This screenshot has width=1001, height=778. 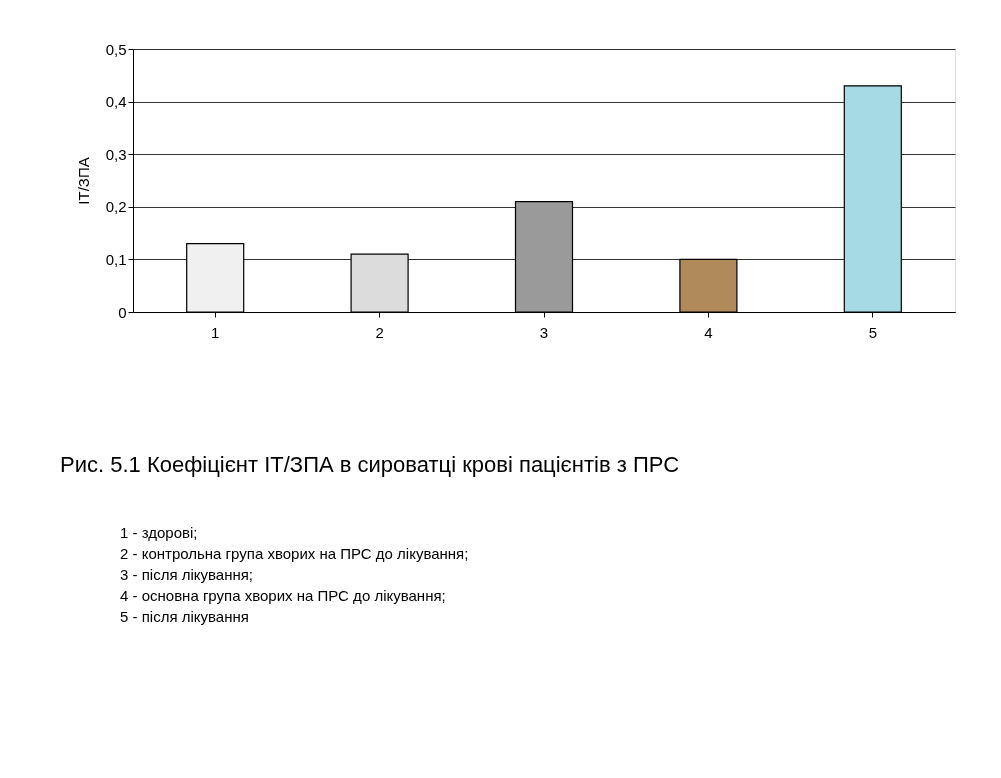 I want to click on text: 4 - основна група хворих на ПРС до лікування;, so click(x=283, y=595).